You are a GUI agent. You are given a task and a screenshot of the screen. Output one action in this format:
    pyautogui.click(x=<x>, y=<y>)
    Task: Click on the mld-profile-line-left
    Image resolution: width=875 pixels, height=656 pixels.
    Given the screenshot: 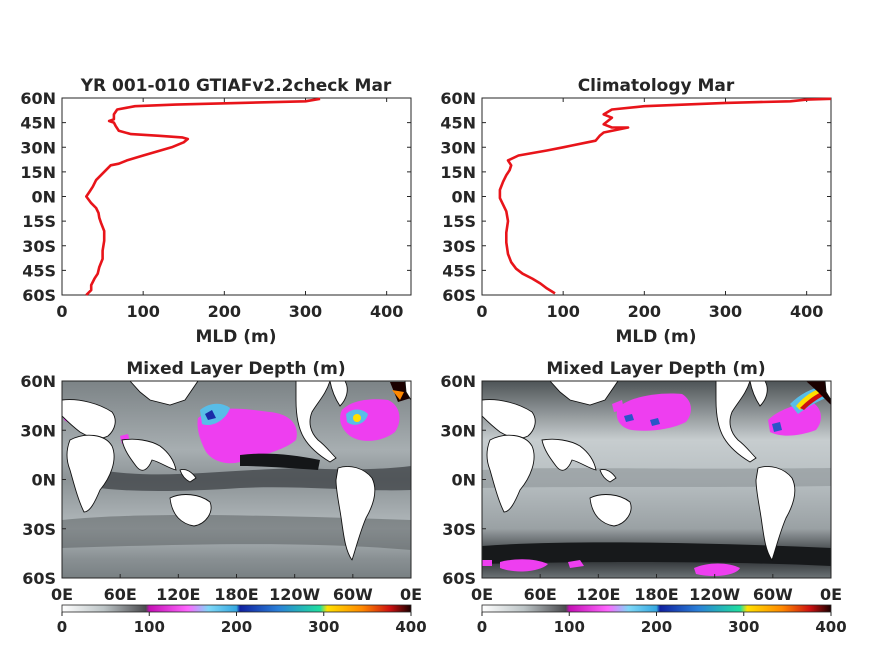 What is the action you would take?
    pyautogui.click(x=203, y=196)
    